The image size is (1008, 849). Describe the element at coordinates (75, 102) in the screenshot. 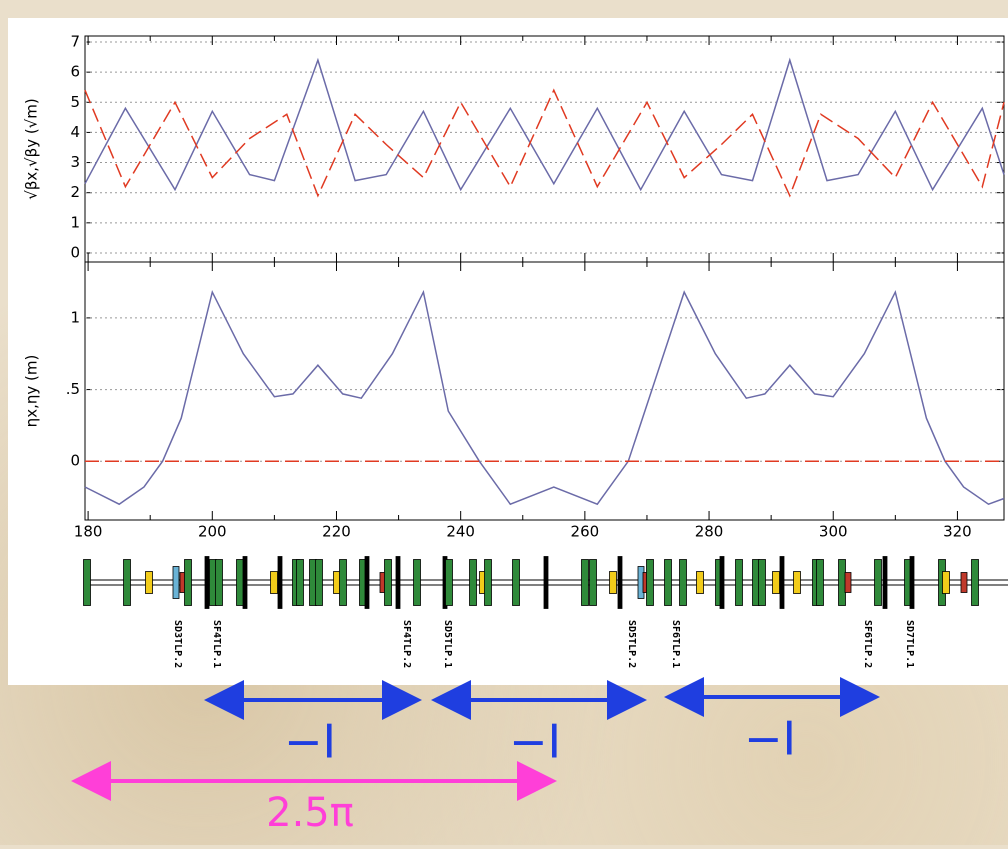

I see `y-tick-label: 5` at that location.